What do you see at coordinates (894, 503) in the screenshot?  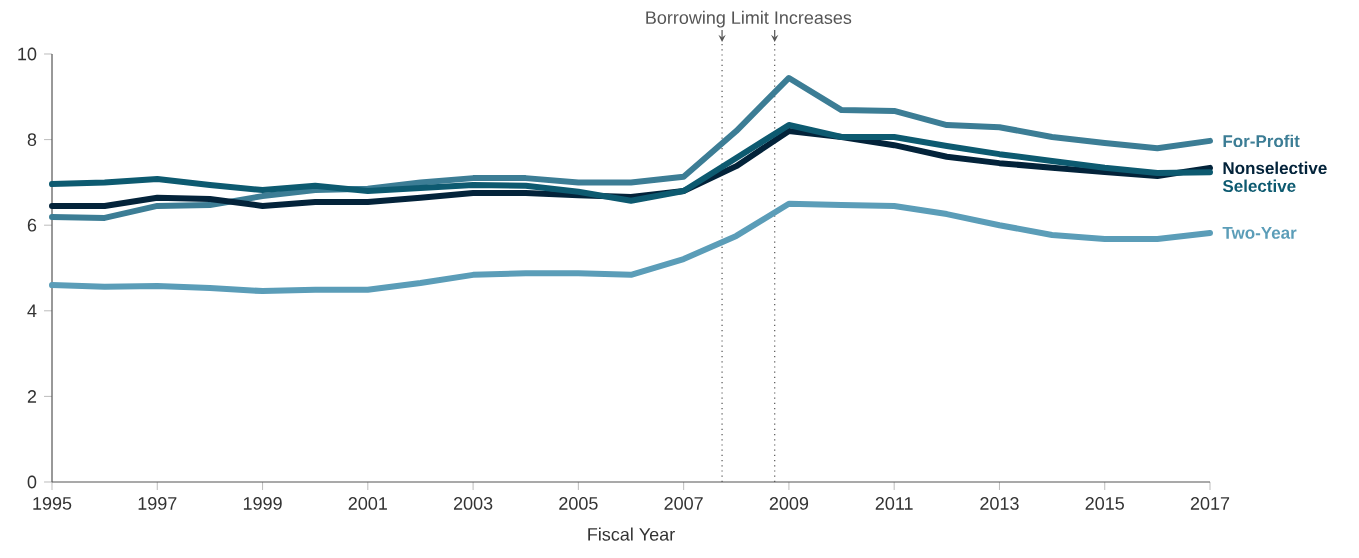 I see `x-tick-label: 2011` at bounding box center [894, 503].